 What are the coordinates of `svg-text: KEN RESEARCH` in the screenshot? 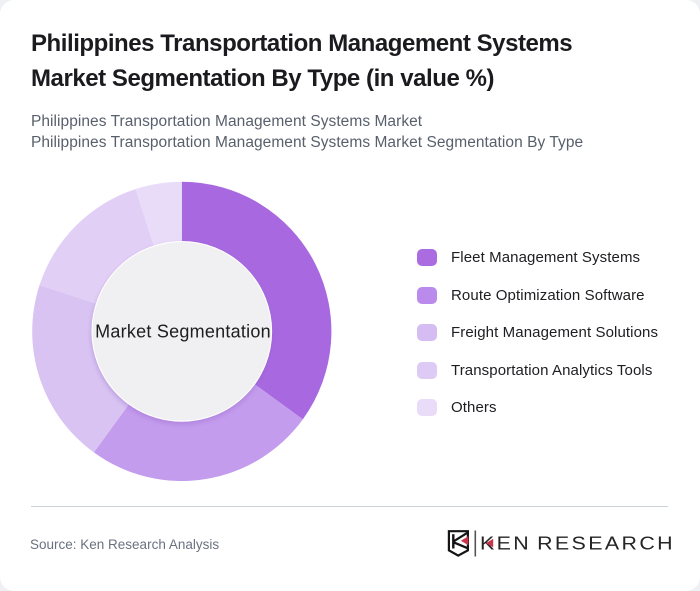 It's located at (575, 544).